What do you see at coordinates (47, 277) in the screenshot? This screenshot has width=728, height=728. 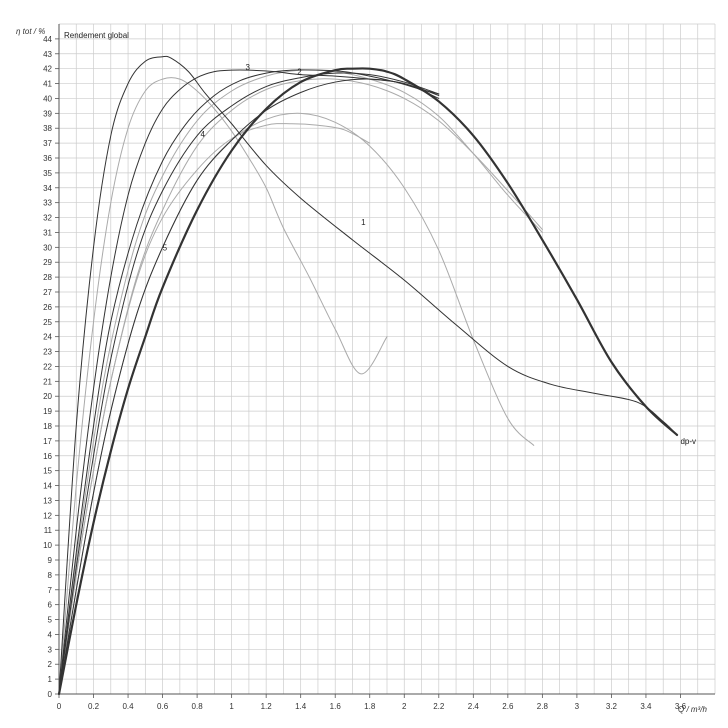 I see `y-tick-label: 28` at bounding box center [47, 277].